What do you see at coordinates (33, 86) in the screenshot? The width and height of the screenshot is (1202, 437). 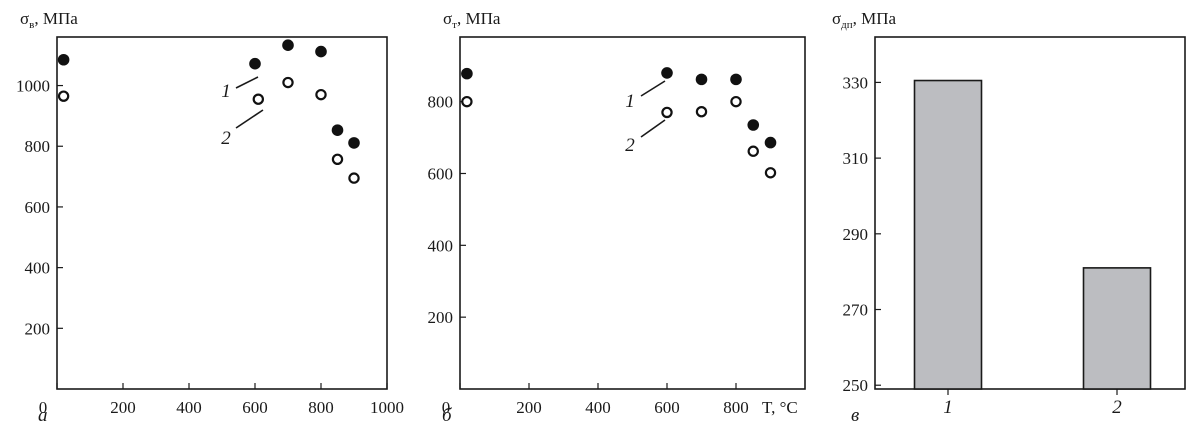 I see `y-tick-label: 1000` at bounding box center [33, 86].